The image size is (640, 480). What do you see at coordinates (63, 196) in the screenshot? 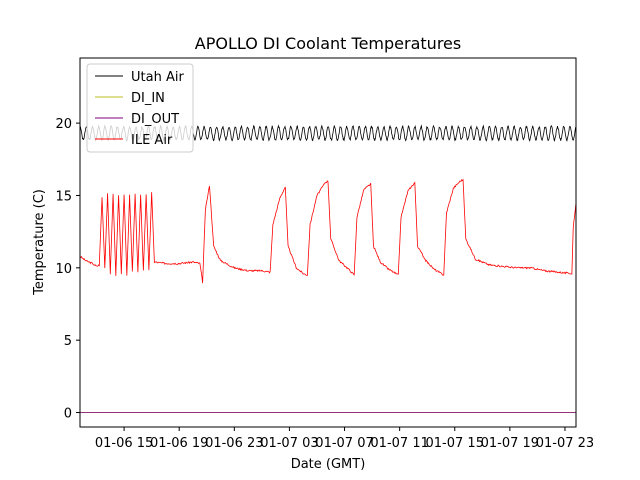
I see `y-tick-label: 15` at bounding box center [63, 196].